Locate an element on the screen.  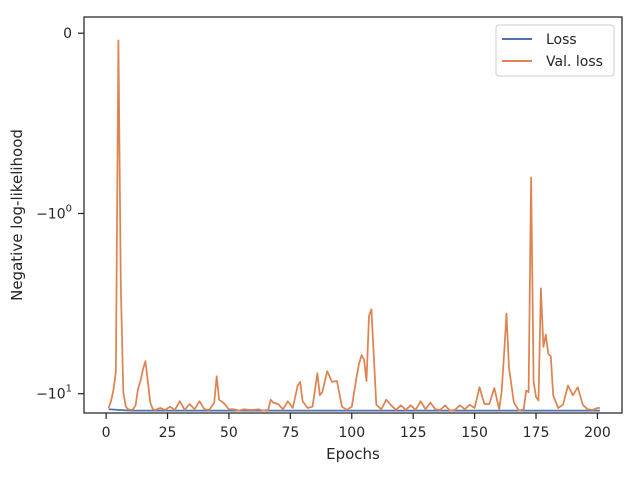
legend-label-loss: Loss is located at coordinates (561, 40).